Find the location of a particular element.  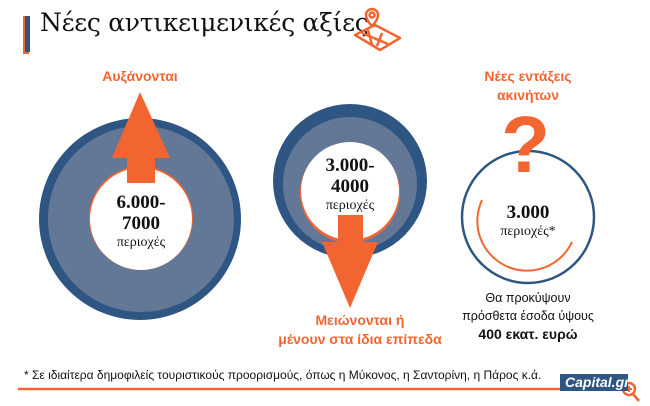

title-accent-bar-navy is located at coordinates (27, 34).